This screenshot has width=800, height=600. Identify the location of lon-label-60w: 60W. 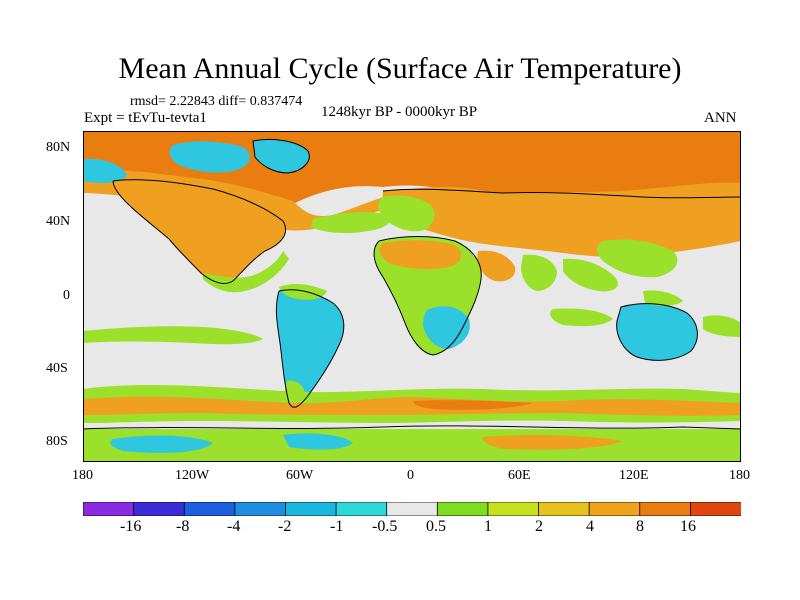
(300, 475).